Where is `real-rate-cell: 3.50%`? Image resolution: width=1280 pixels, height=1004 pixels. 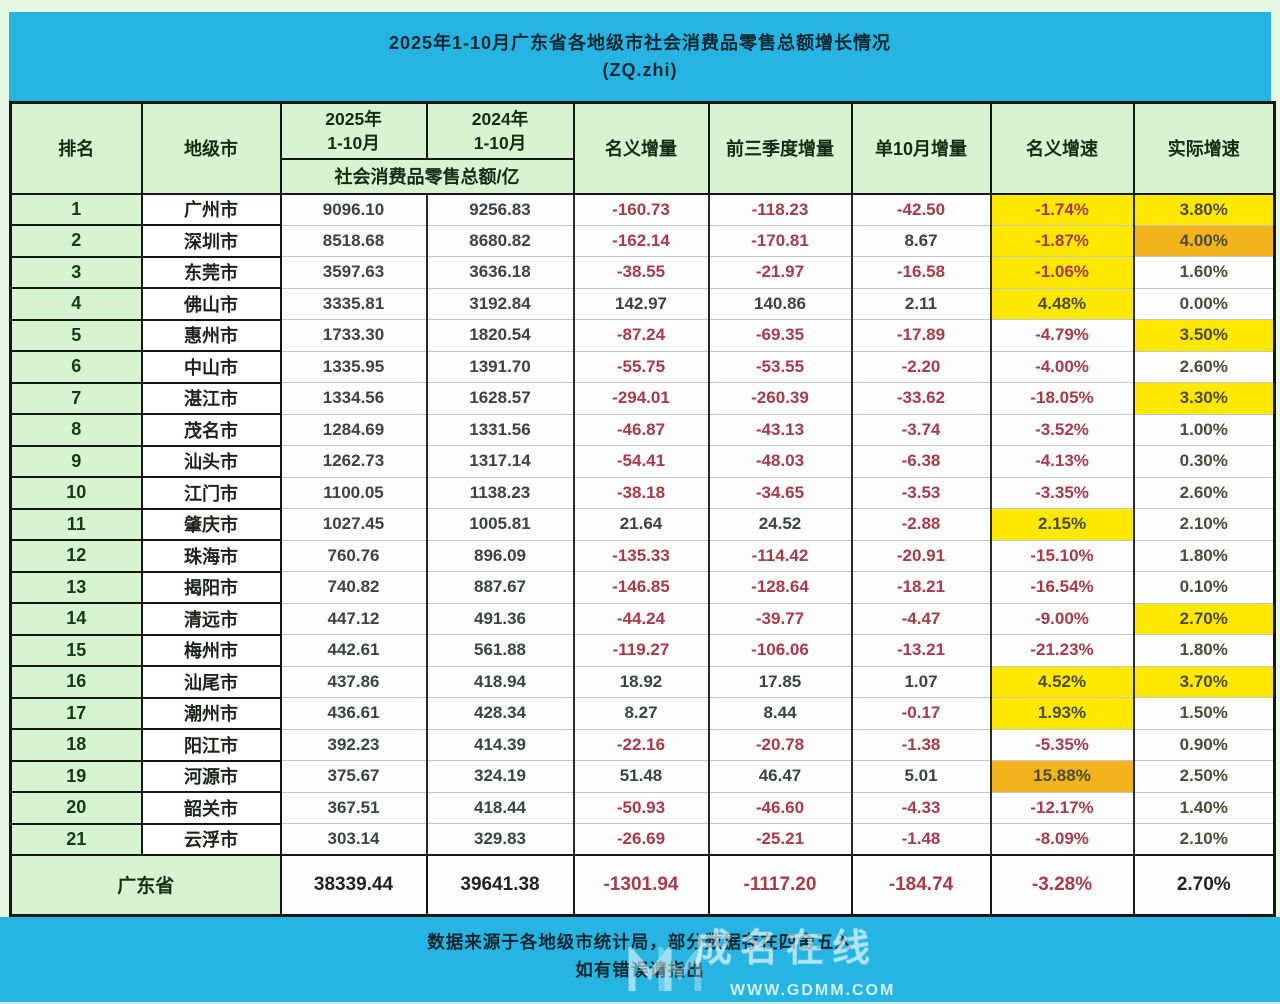 real-rate-cell: 3.50% is located at coordinates (1204, 335).